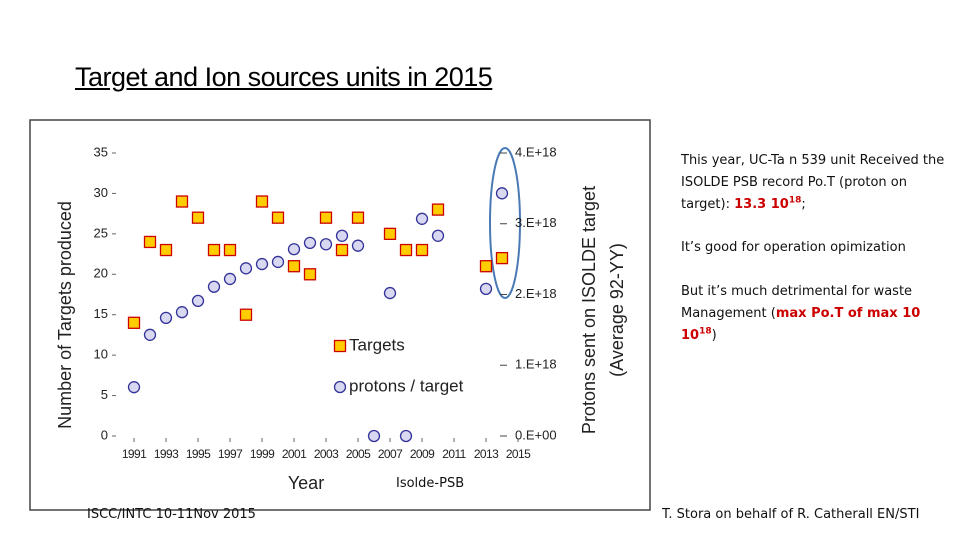  Describe the element at coordinates (801, 324) in the screenshot. I see `note-highlight: max Po.T of max 10 10` at that location.